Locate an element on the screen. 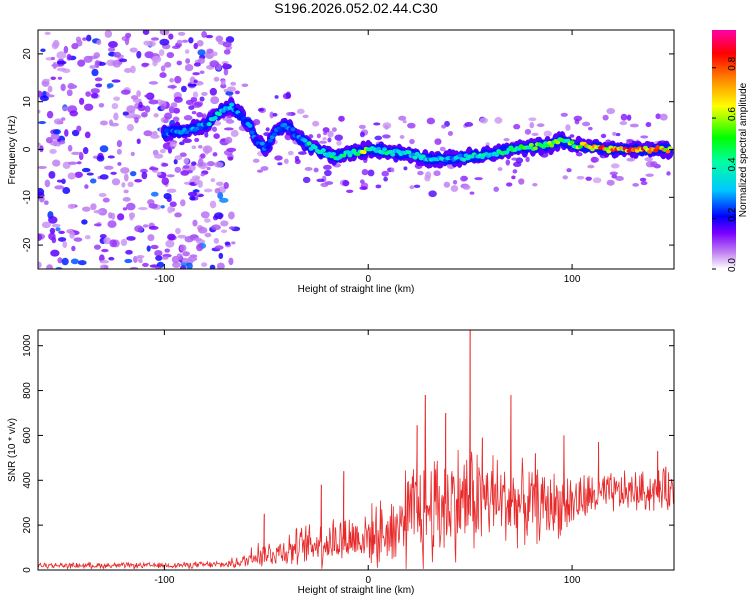 The image size is (750, 600). spectrogram-ylabel: Frequency (Hz) is located at coordinates (12, 150).